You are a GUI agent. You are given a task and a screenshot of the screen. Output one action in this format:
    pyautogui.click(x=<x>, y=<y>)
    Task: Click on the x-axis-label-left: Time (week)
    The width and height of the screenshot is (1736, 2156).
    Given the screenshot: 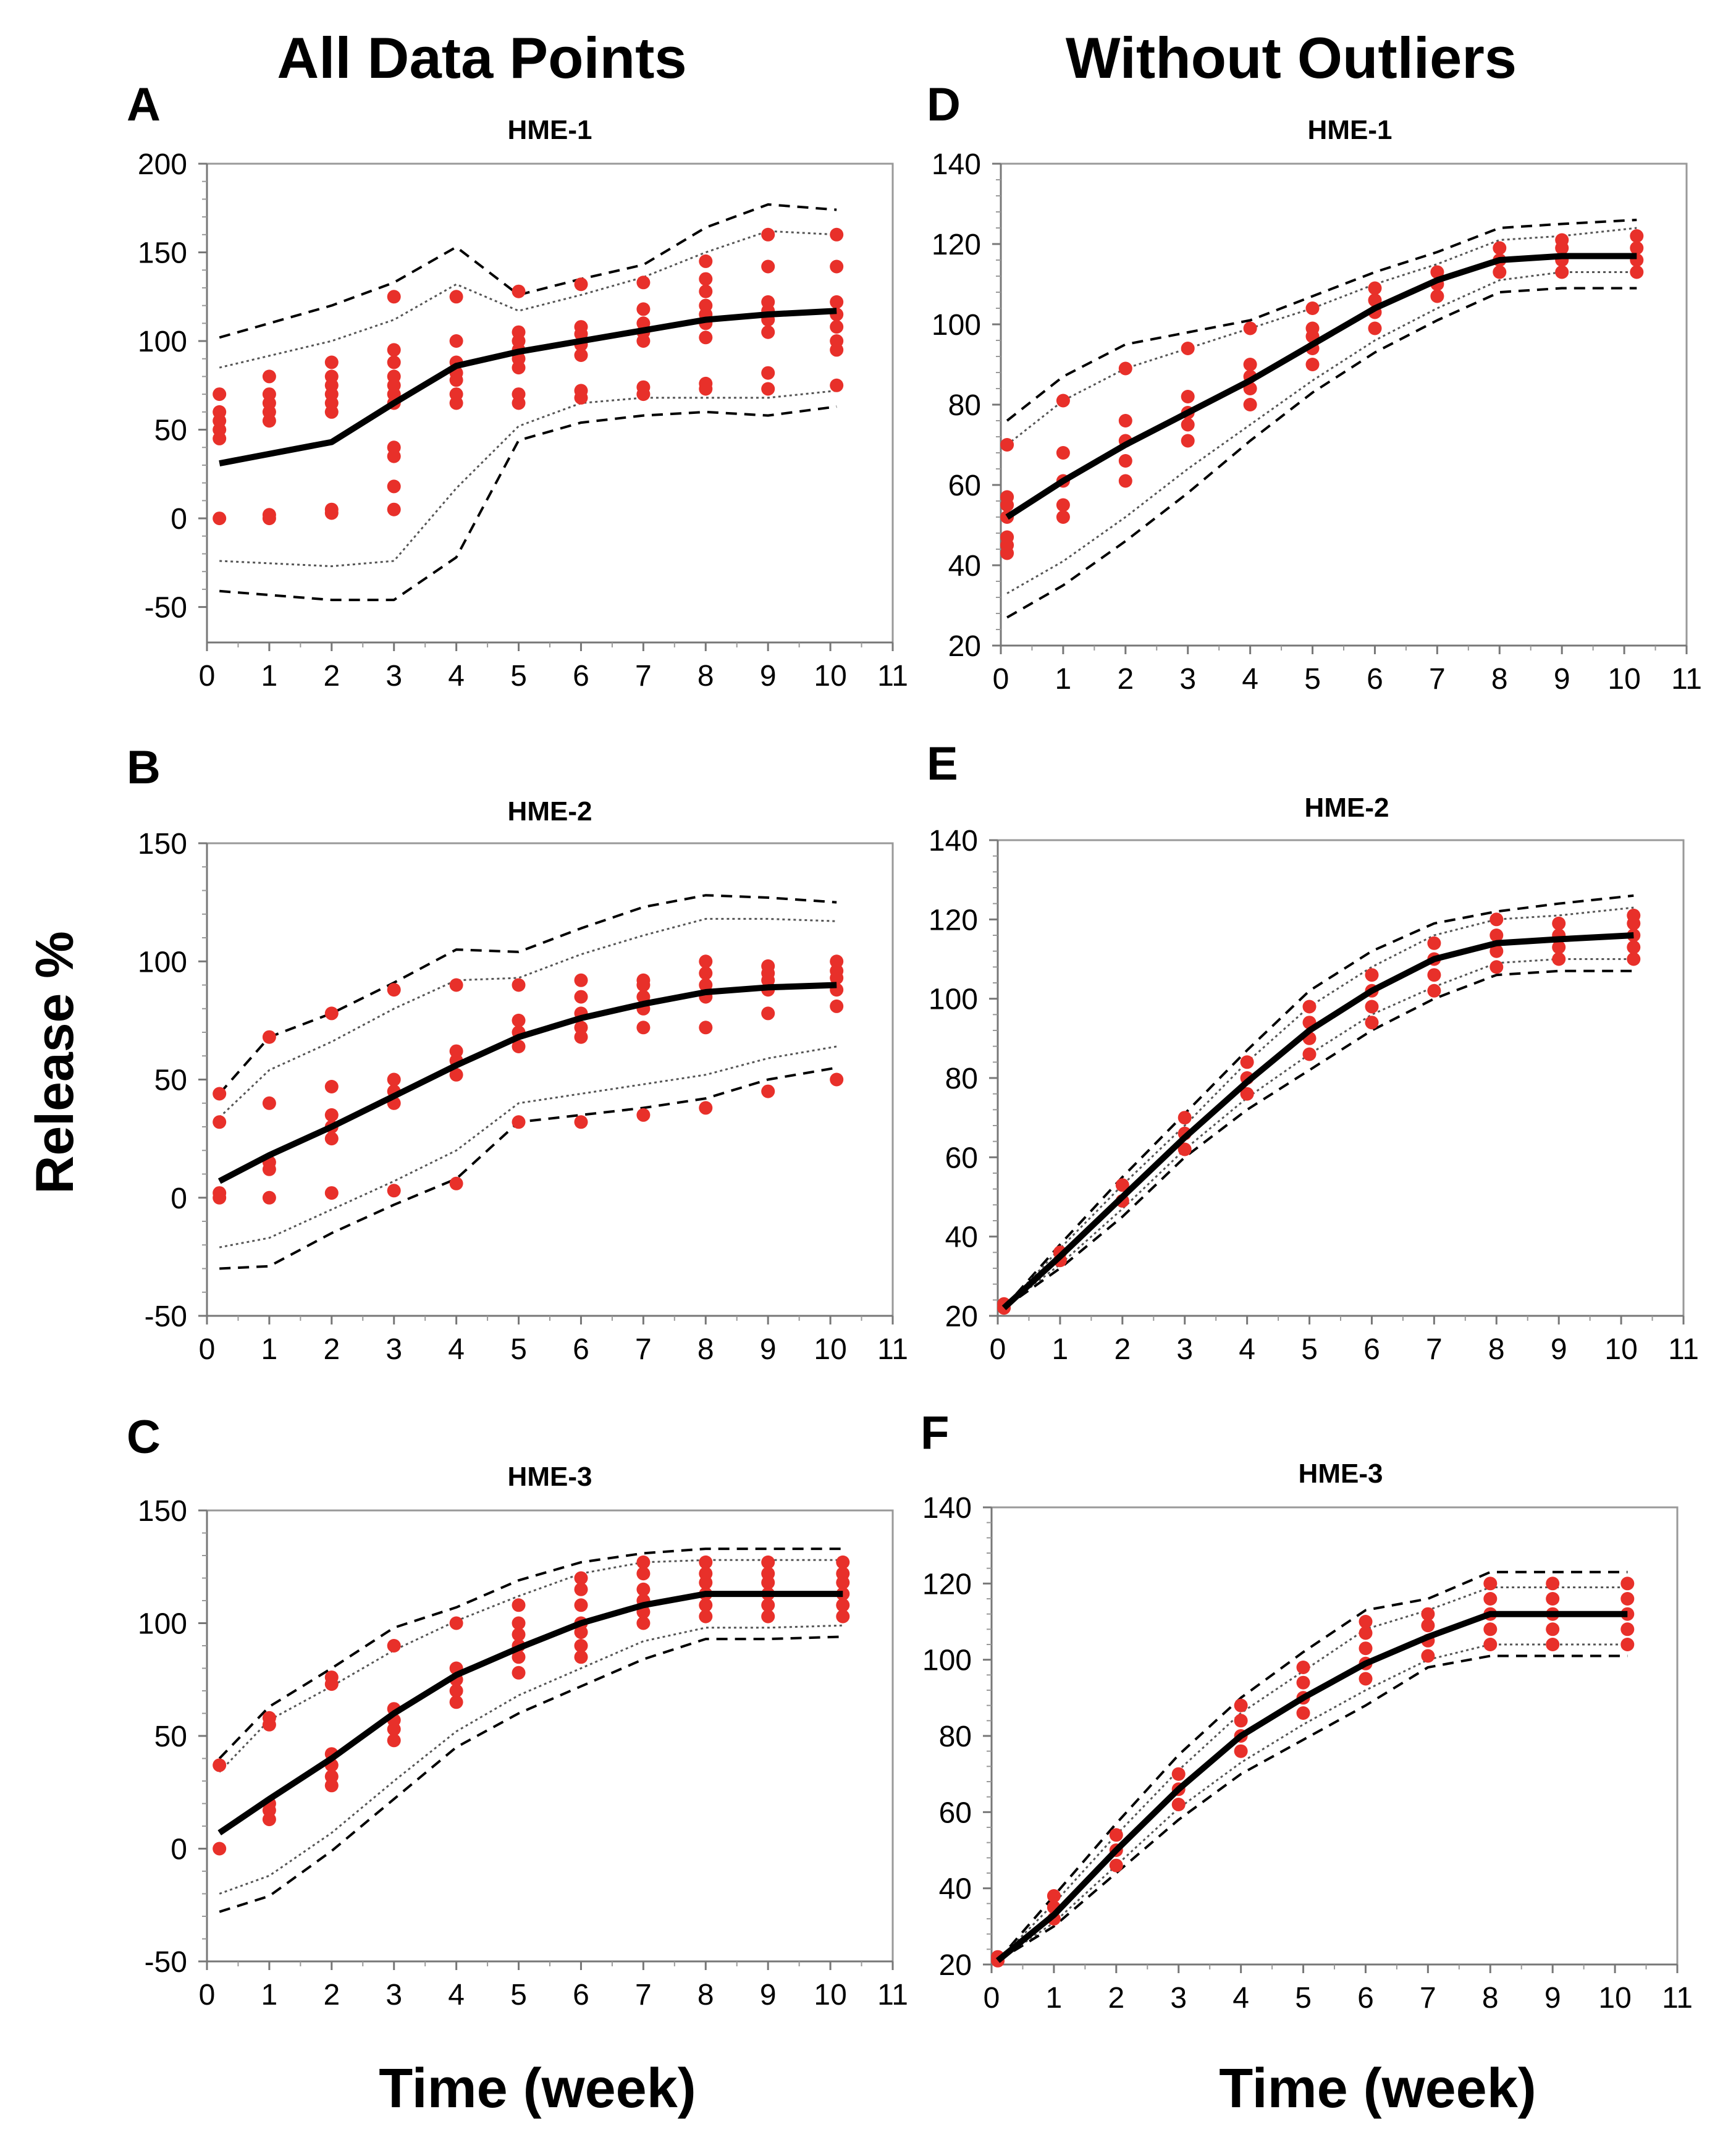 What is the action you would take?
    pyautogui.click(x=537, y=2089)
    